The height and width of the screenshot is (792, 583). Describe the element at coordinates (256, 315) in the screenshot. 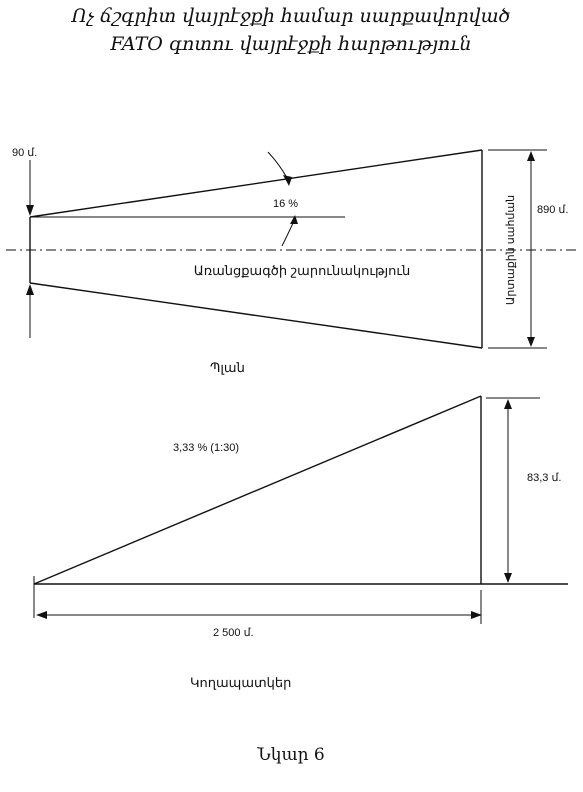

I see `plan-bottom-edge` at that location.